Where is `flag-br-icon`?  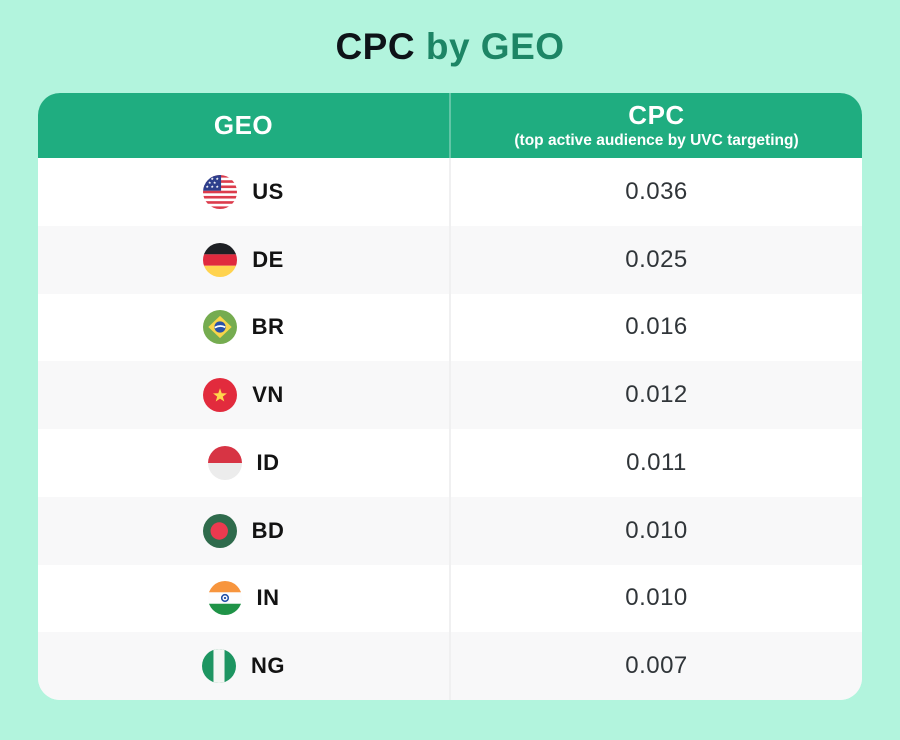 flag-br-icon is located at coordinates (219, 327).